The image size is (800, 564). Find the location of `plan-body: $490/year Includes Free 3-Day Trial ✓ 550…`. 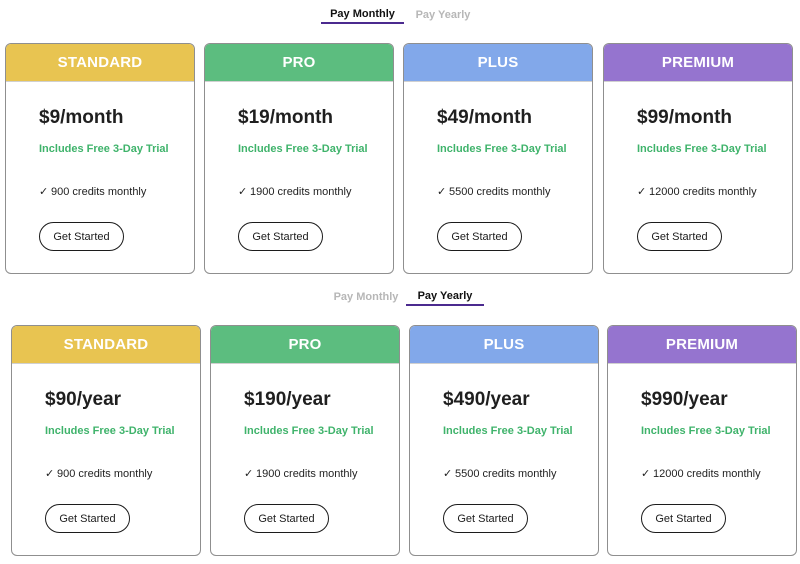

plan-body: $490/year Includes Free 3-Day Trial ✓ 550… is located at coordinates (504, 459).